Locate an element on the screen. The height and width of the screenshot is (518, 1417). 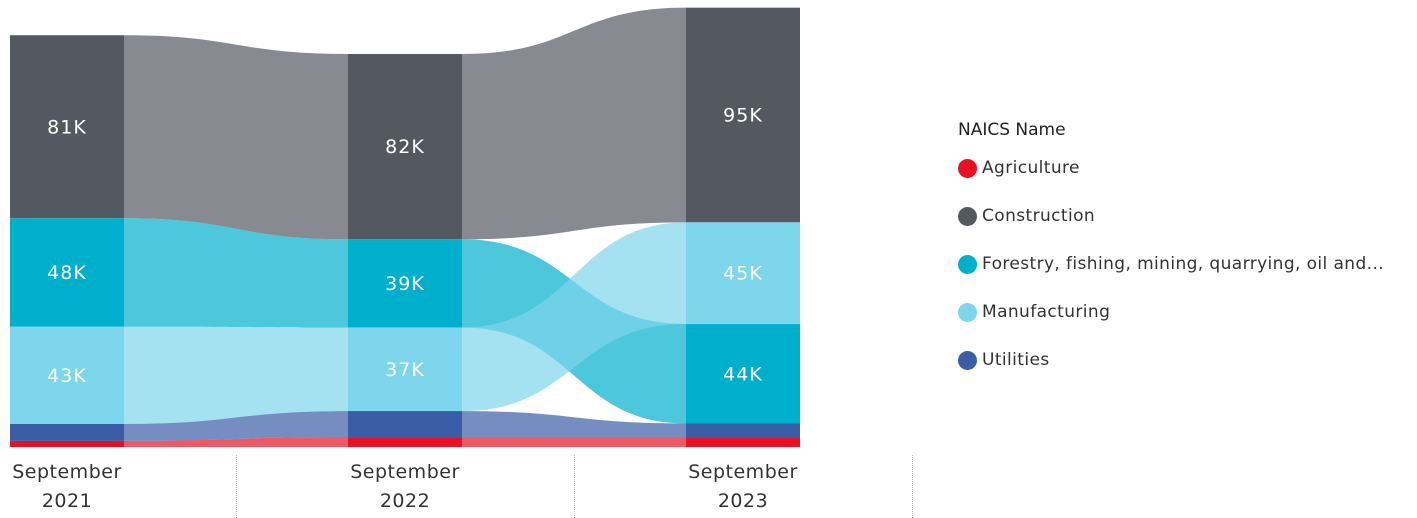
data-label: 43K is located at coordinates (67, 376).